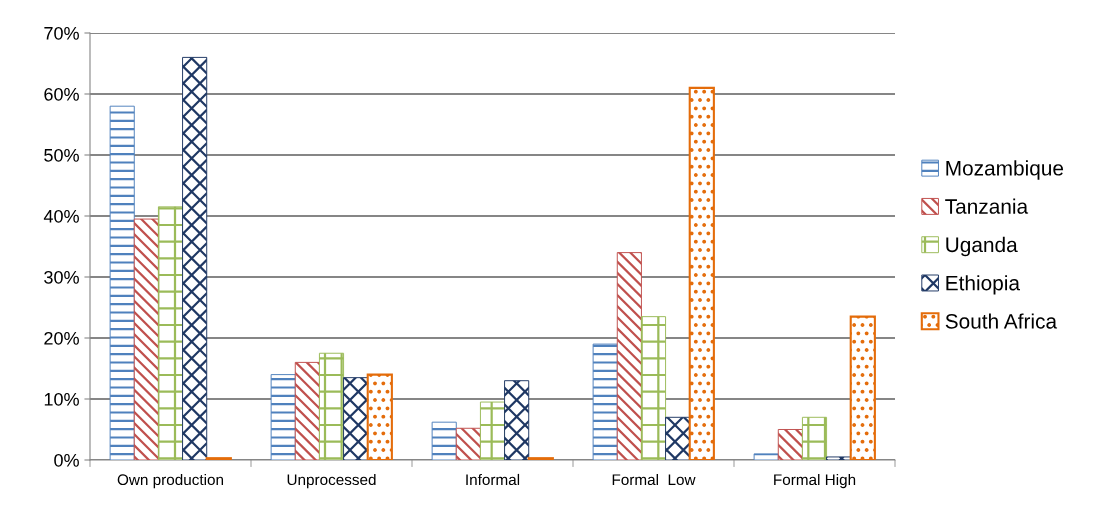 Image resolution: width=1105 pixels, height=508 pixels. What do you see at coordinates (493, 479) in the screenshot?
I see `x-tick-label: Informal` at bounding box center [493, 479].